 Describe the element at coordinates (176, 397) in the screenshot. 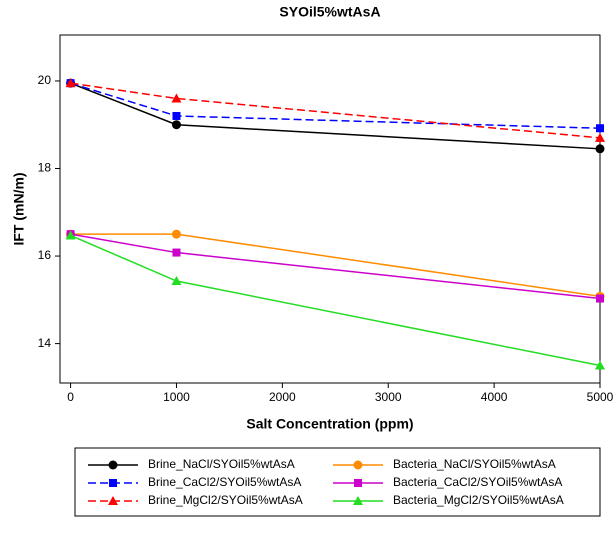

I see `x-tick-label: 1000` at that location.